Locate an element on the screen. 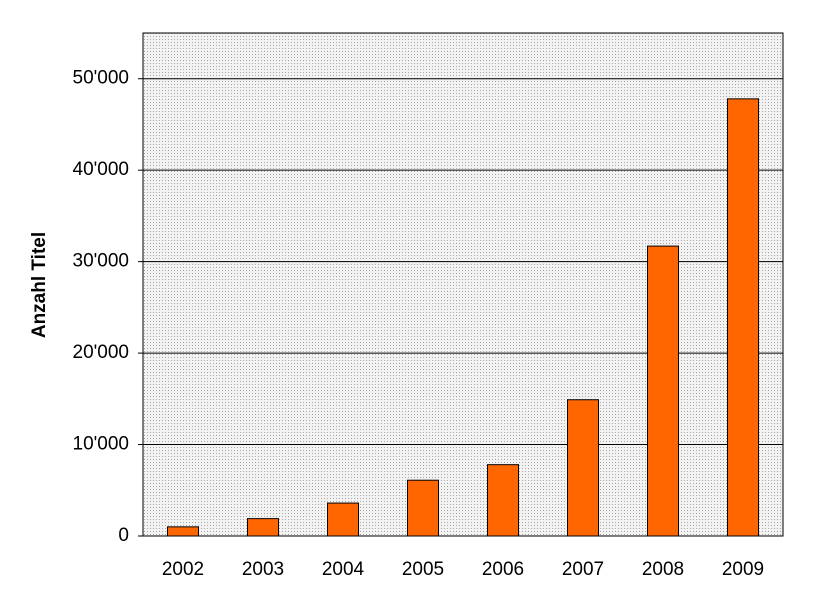 This screenshot has height=598, width=821. x-tick-label: 2005 is located at coordinates (423, 569).